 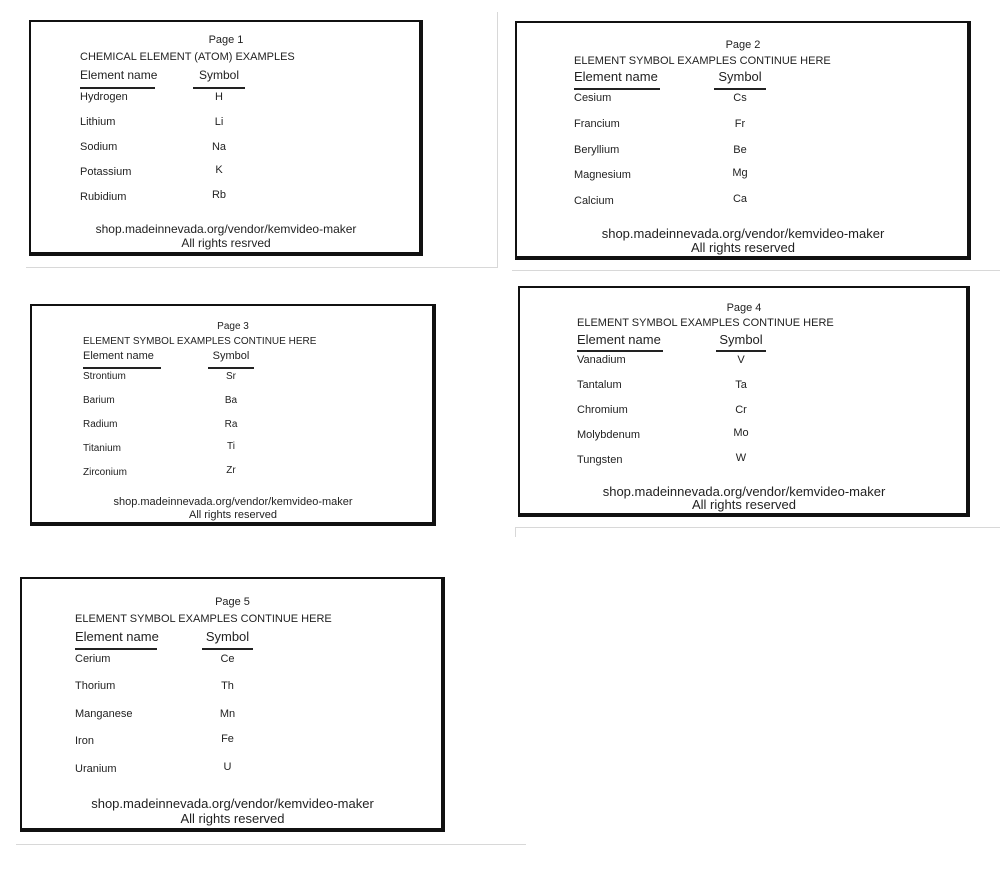 I want to click on element-name: Molybdenum, so click(x=608, y=434).